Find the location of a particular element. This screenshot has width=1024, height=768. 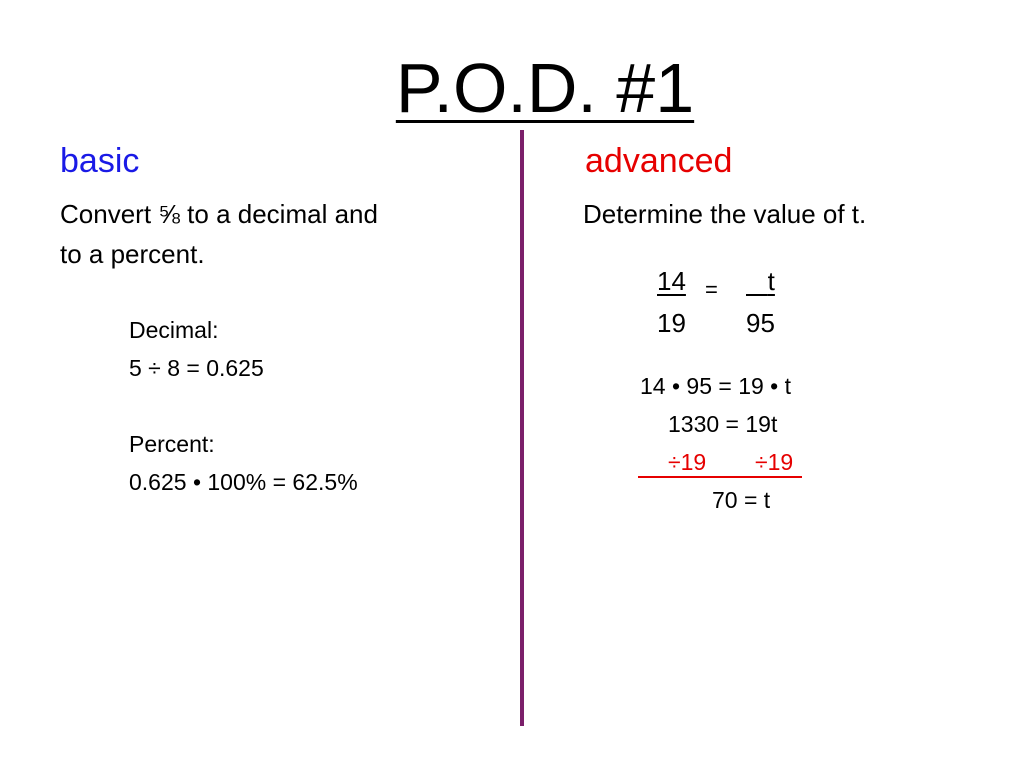

advanced-prompt: Determine the value of t. is located at coordinates (725, 214).